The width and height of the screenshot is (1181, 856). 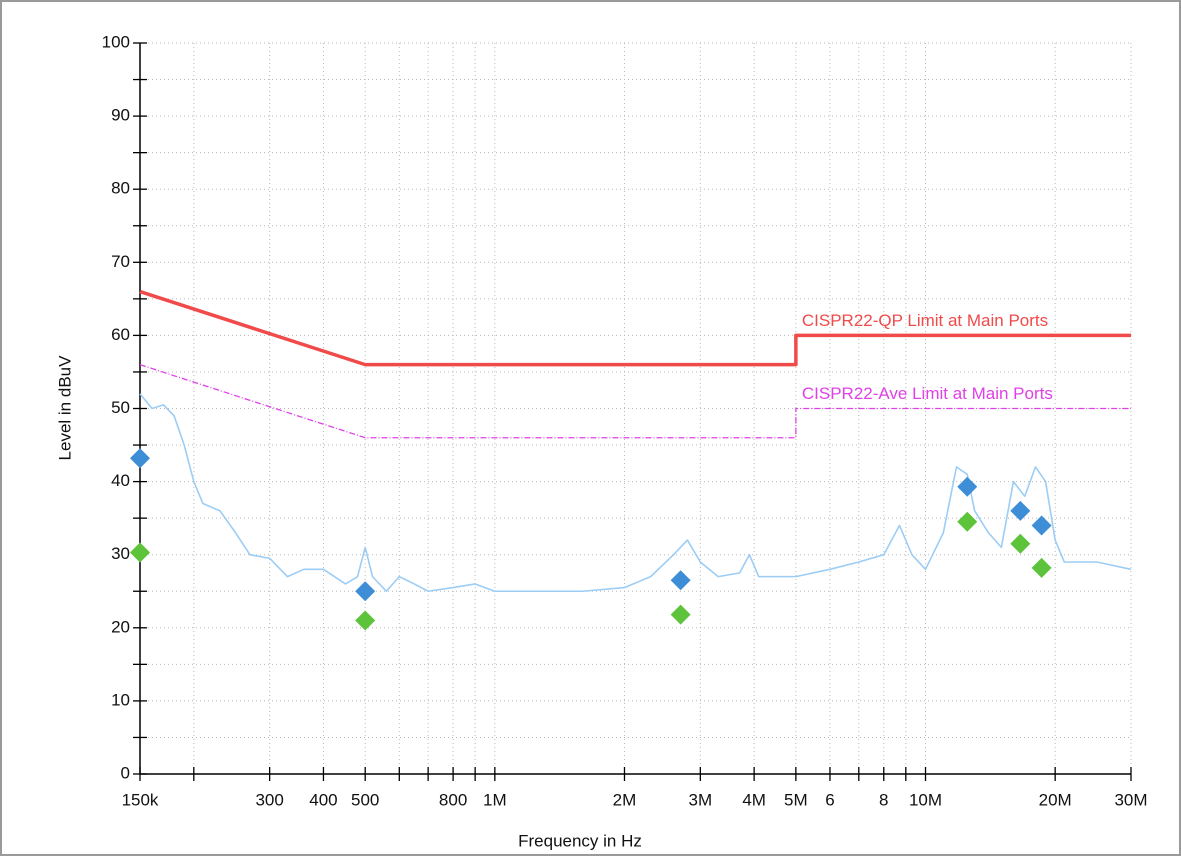 What do you see at coordinates (1055, 799) in the screenshot?
I see `x-tick-label: 20M` at bounding box center [1055, 799].